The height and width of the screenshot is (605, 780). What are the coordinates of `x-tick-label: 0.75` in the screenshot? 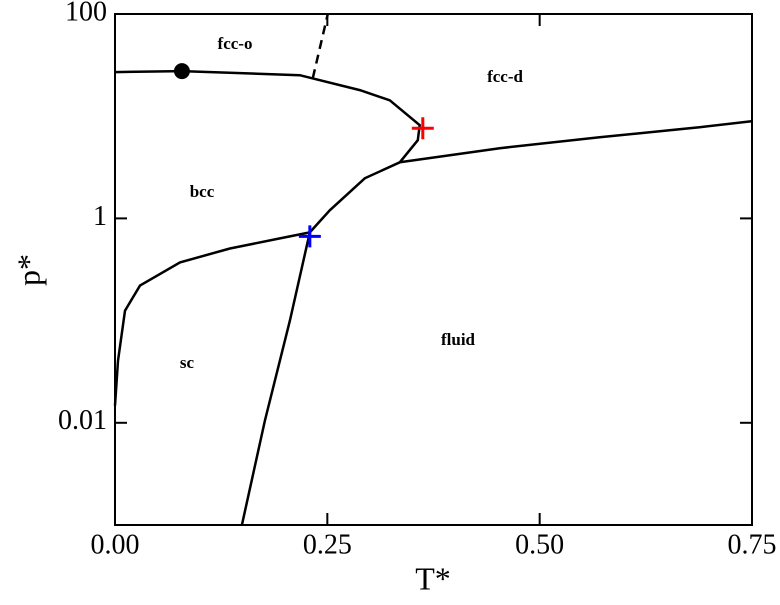 It's located at (752, 544).